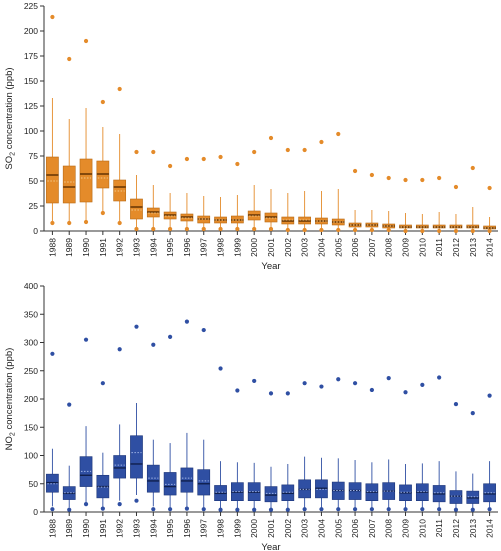 Image resolution: width=501 pixels, height=551 pixels. I want to click on no2-x-tick-label: 1994, so click(153, 528).